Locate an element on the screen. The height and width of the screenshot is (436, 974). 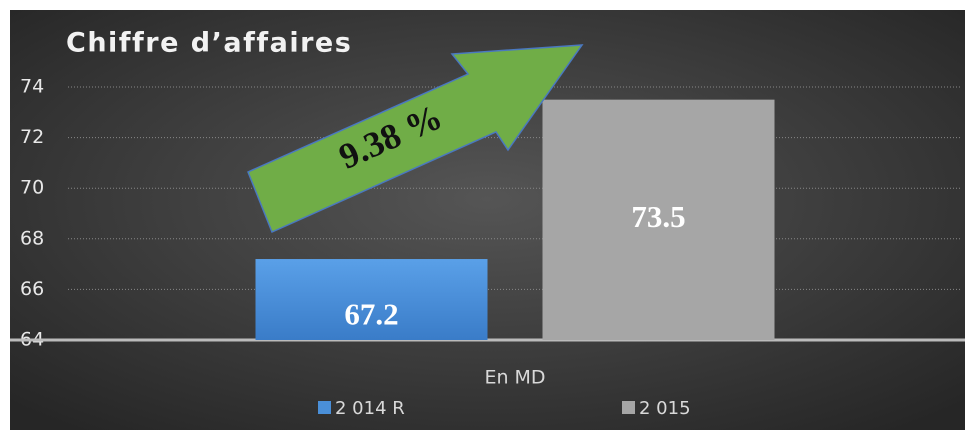
data-label: 73.5 is located at coordinates (658, 216).